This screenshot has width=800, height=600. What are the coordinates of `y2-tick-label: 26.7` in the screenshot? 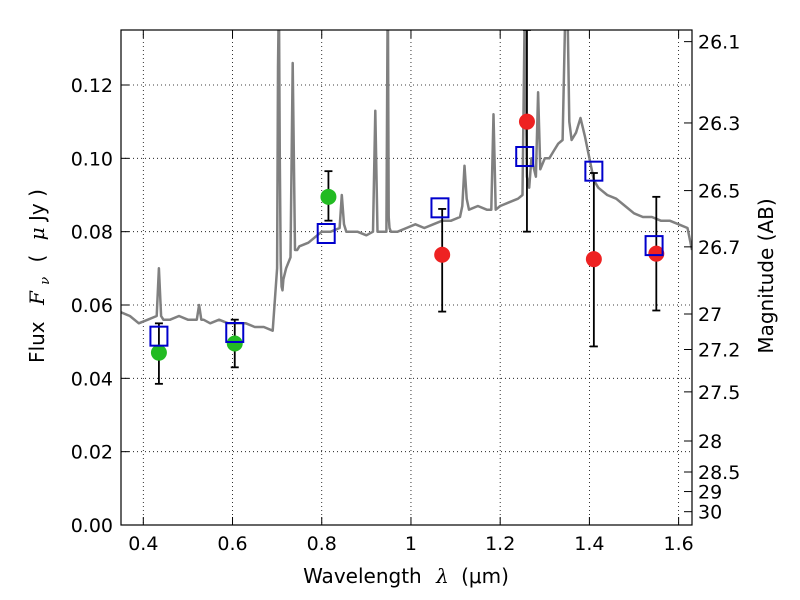 It's located at (719, 248).